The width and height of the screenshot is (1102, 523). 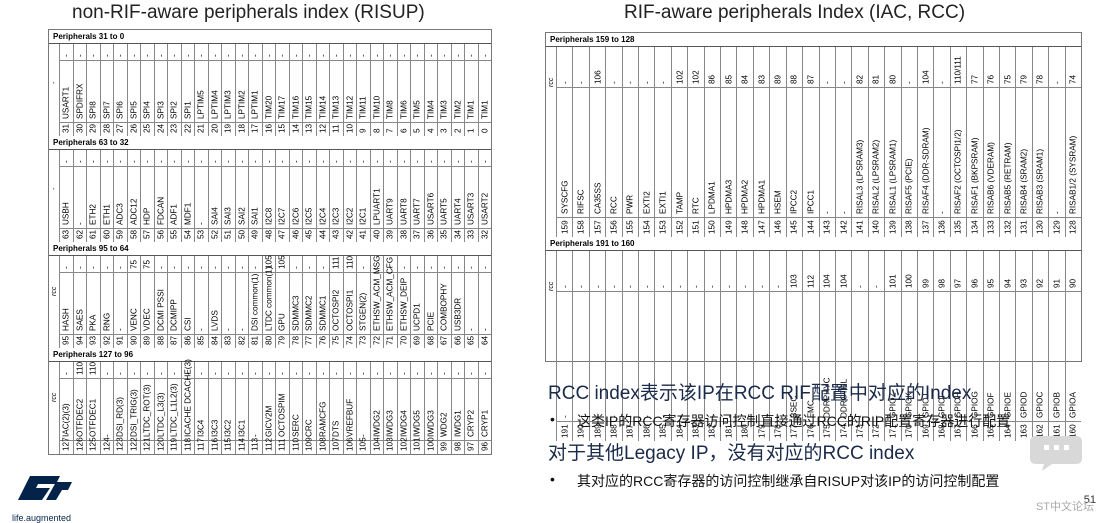 What do you see at coordinates (66, 91) in the screenshot?
I see `peripheral-name-cell: USART1` at bounding box center [66, 91].